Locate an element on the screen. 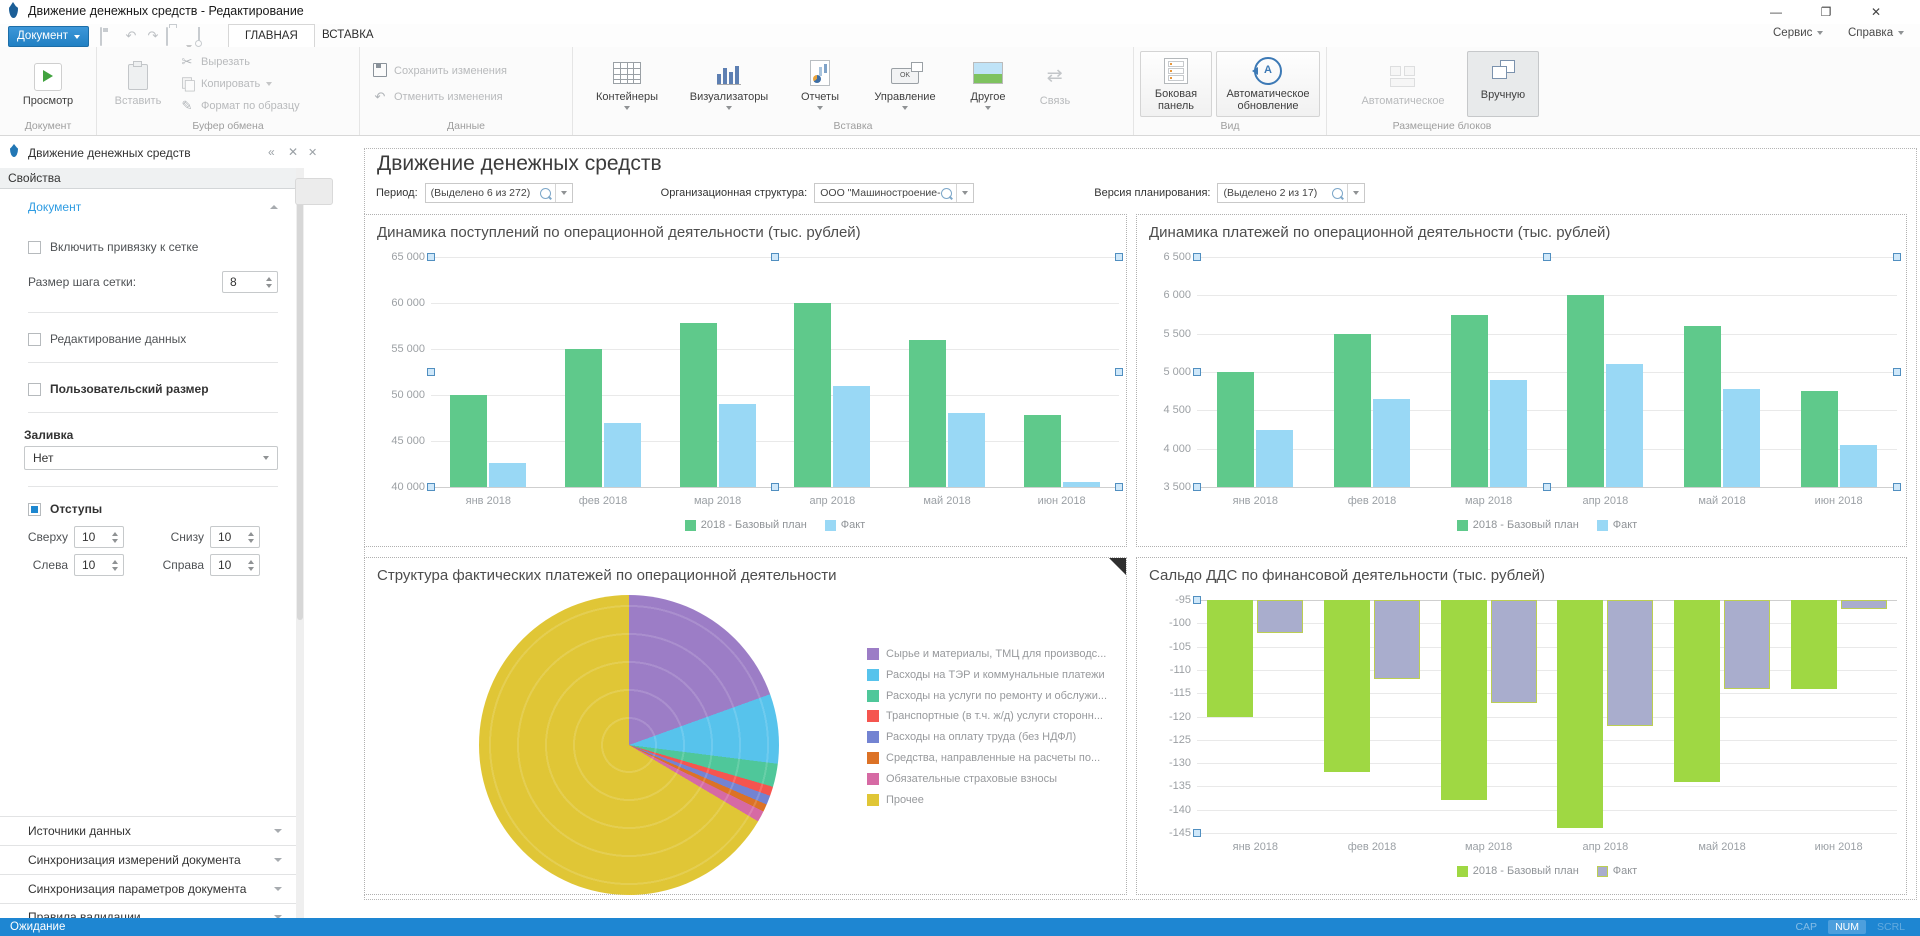  tab-home: ГЛАВНАЯ is located at coordinates (271, 35).